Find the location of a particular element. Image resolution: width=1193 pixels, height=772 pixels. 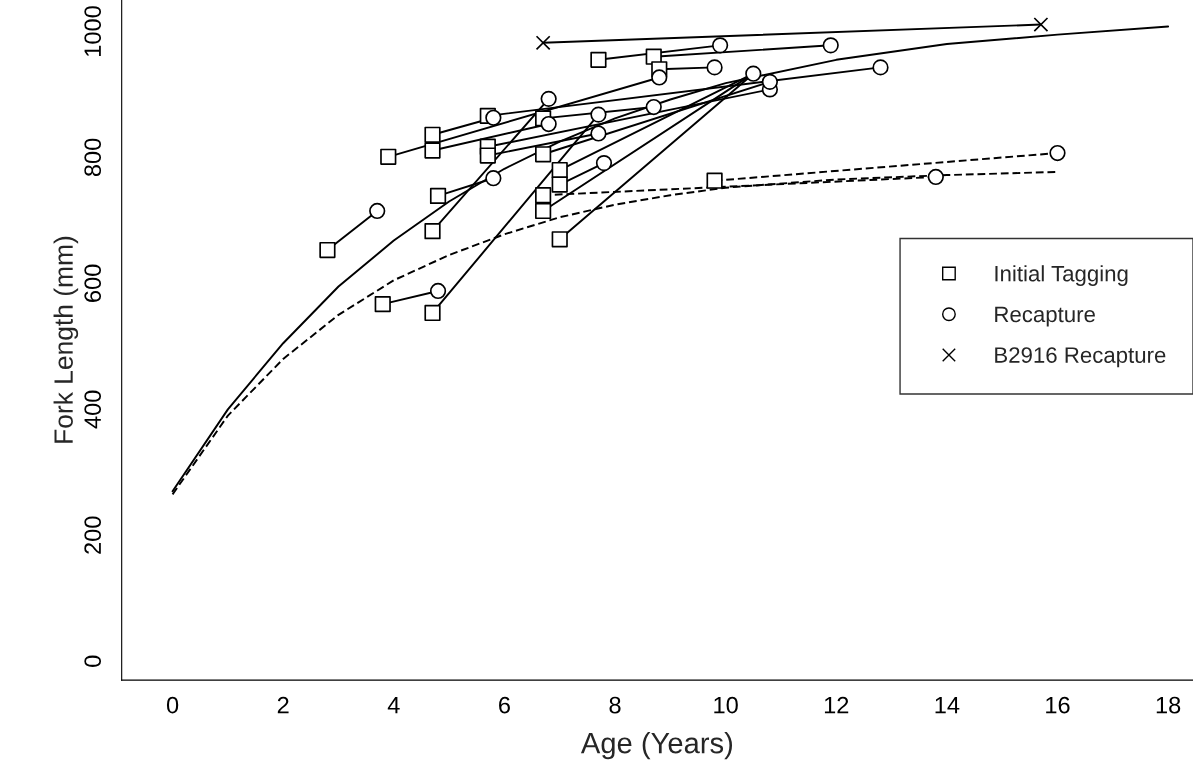

y-tick-label: 200 is located at coordinates (93, 535).